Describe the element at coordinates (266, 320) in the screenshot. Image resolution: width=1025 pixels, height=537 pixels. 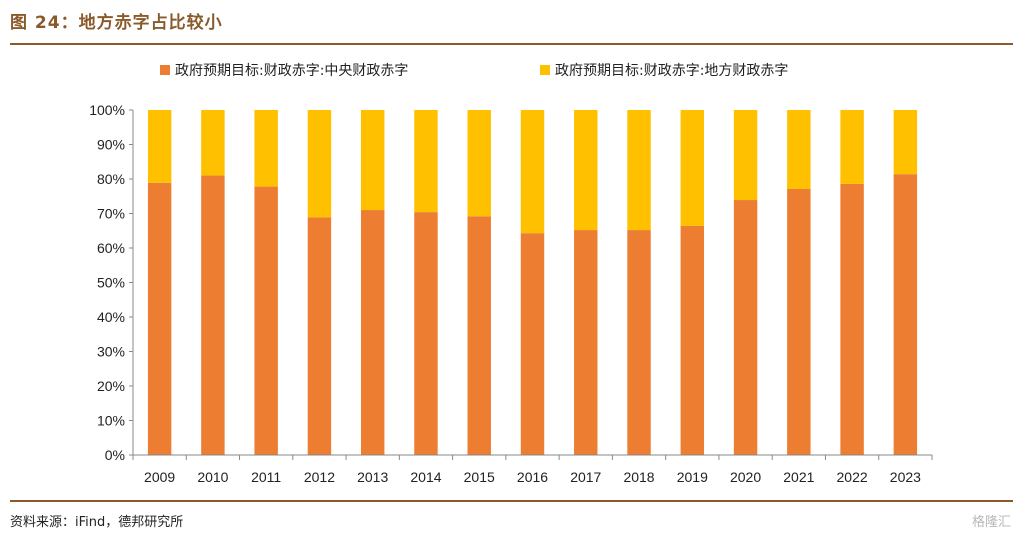
I see `bar-central-2011` at that location.